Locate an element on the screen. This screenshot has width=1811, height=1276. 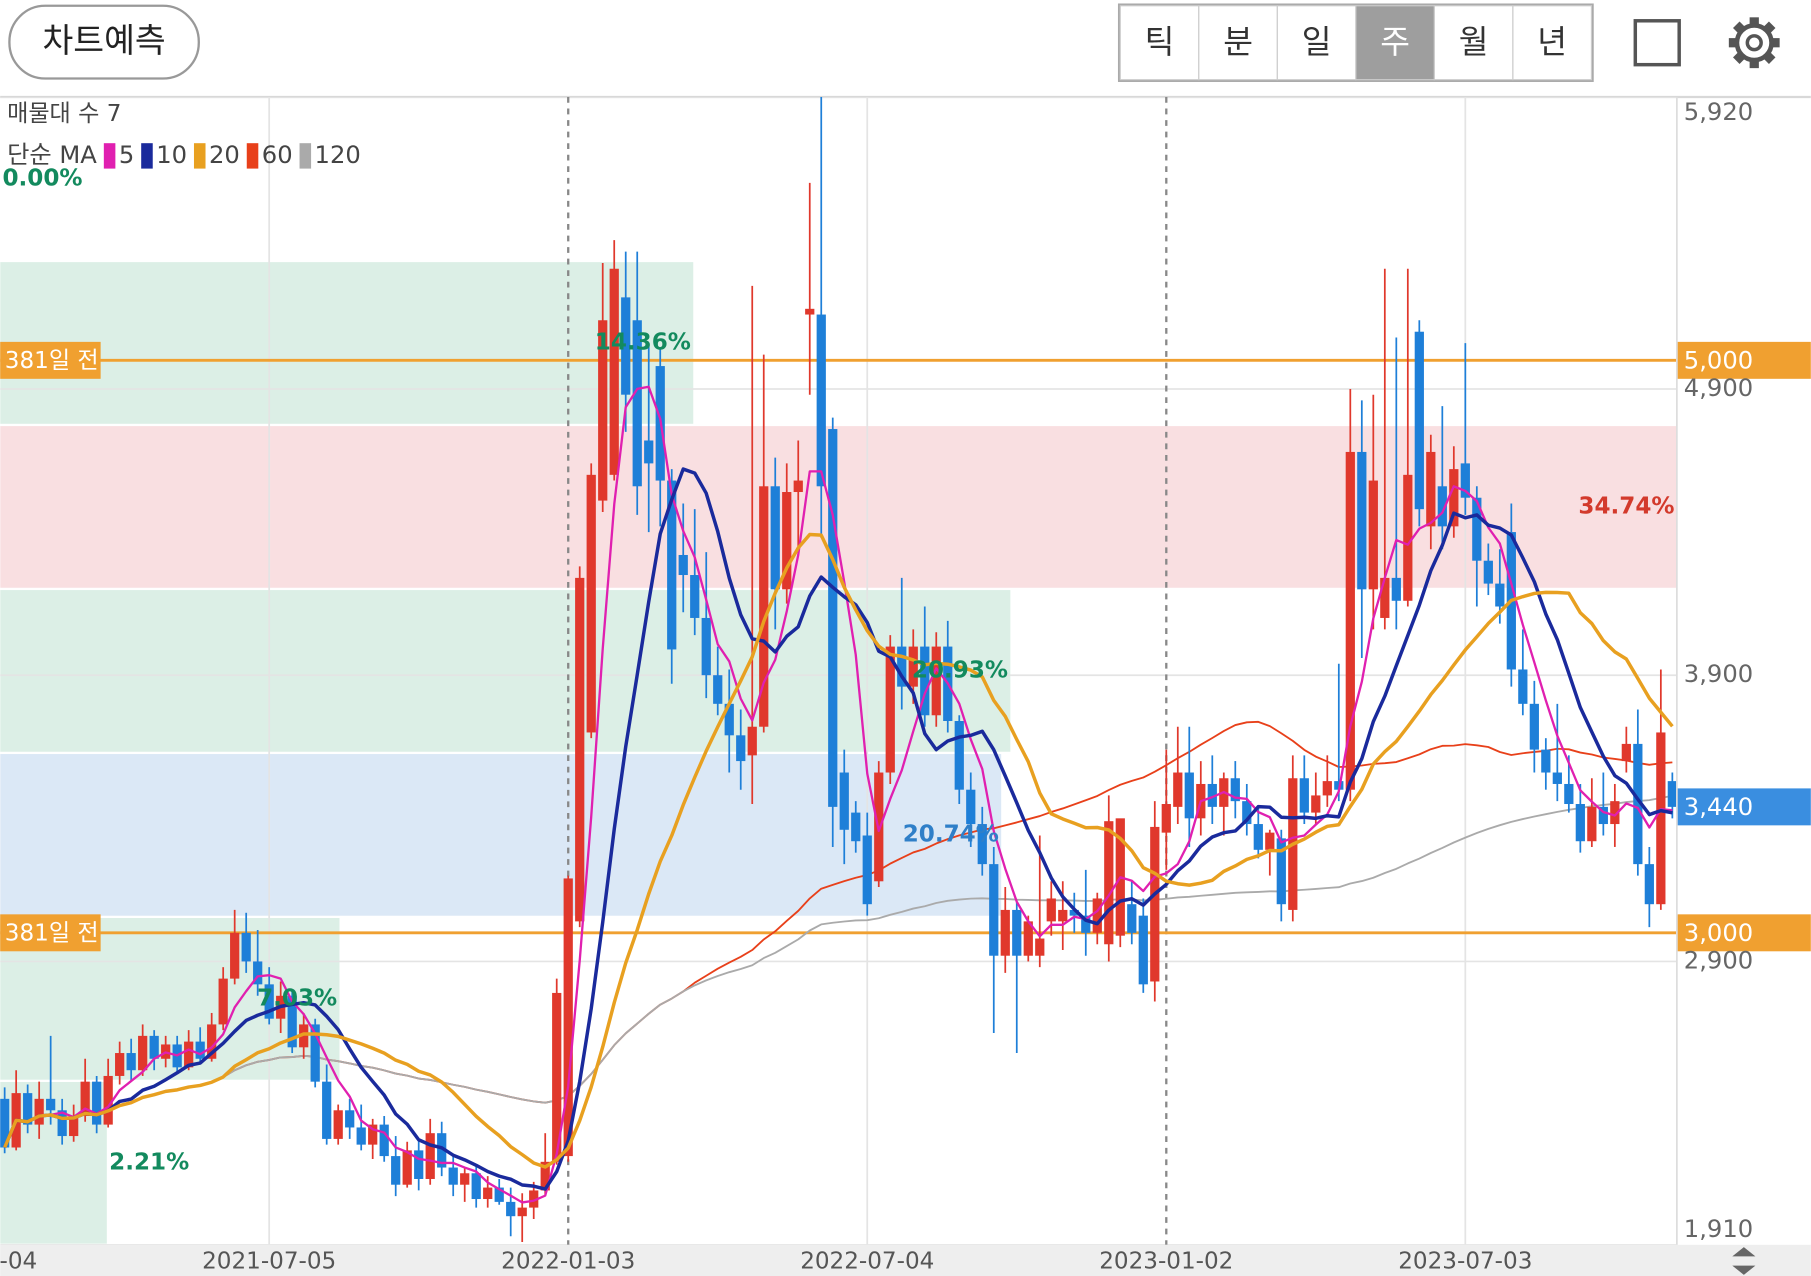
zone-label: 20.93% is located at coordinates (960, 670).